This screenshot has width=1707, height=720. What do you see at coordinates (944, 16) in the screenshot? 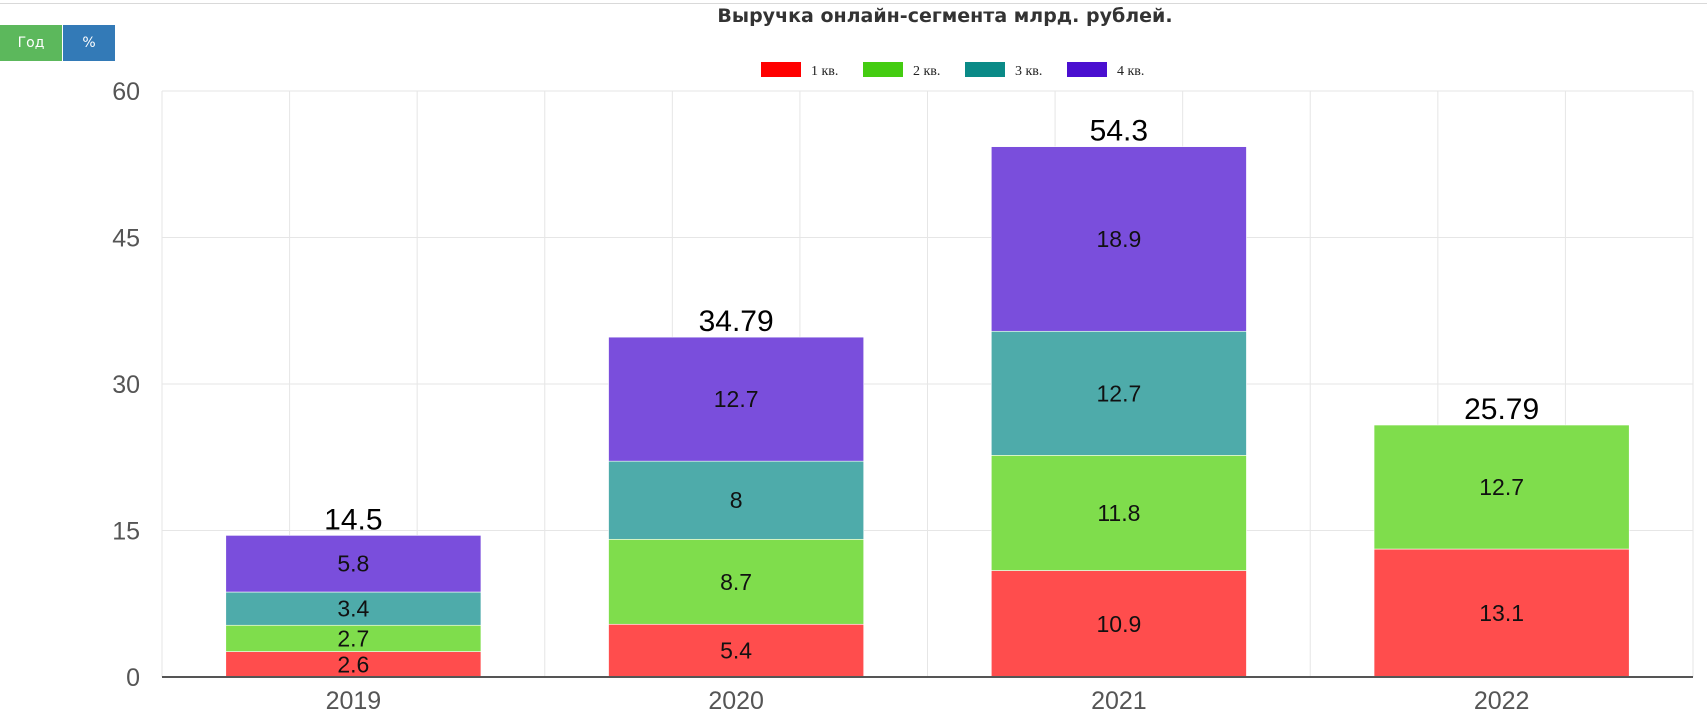
I see `chart-title: Выручка онлайн-сегмента млрд. рублей.` at bounding box center [944, 16].